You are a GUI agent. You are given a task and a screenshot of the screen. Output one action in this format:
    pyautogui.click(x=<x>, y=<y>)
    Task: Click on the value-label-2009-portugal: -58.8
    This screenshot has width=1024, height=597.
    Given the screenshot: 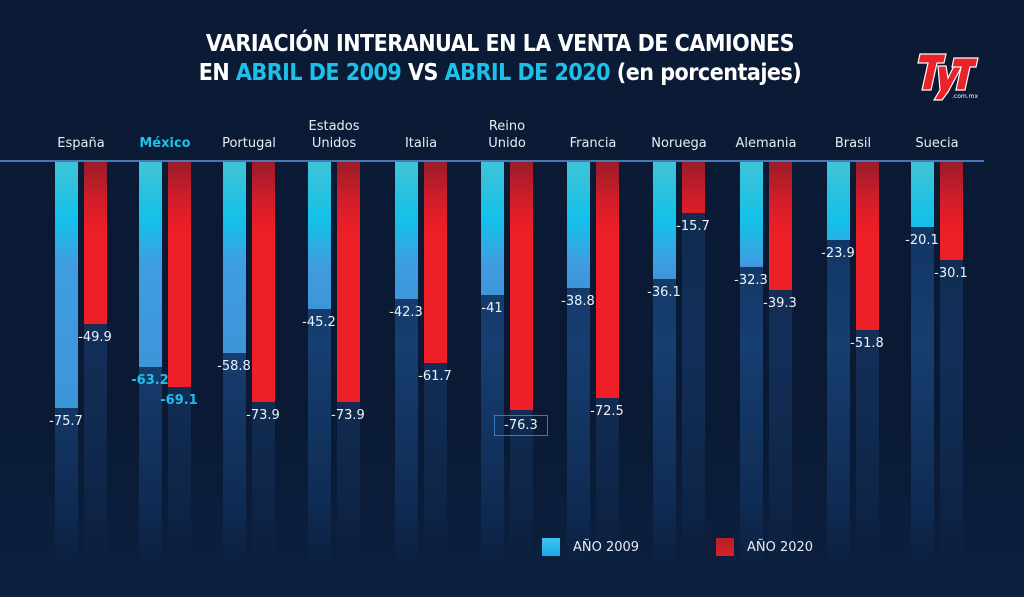 What is the action you would take?
    pyautogui.click(x=234, y=367)
    